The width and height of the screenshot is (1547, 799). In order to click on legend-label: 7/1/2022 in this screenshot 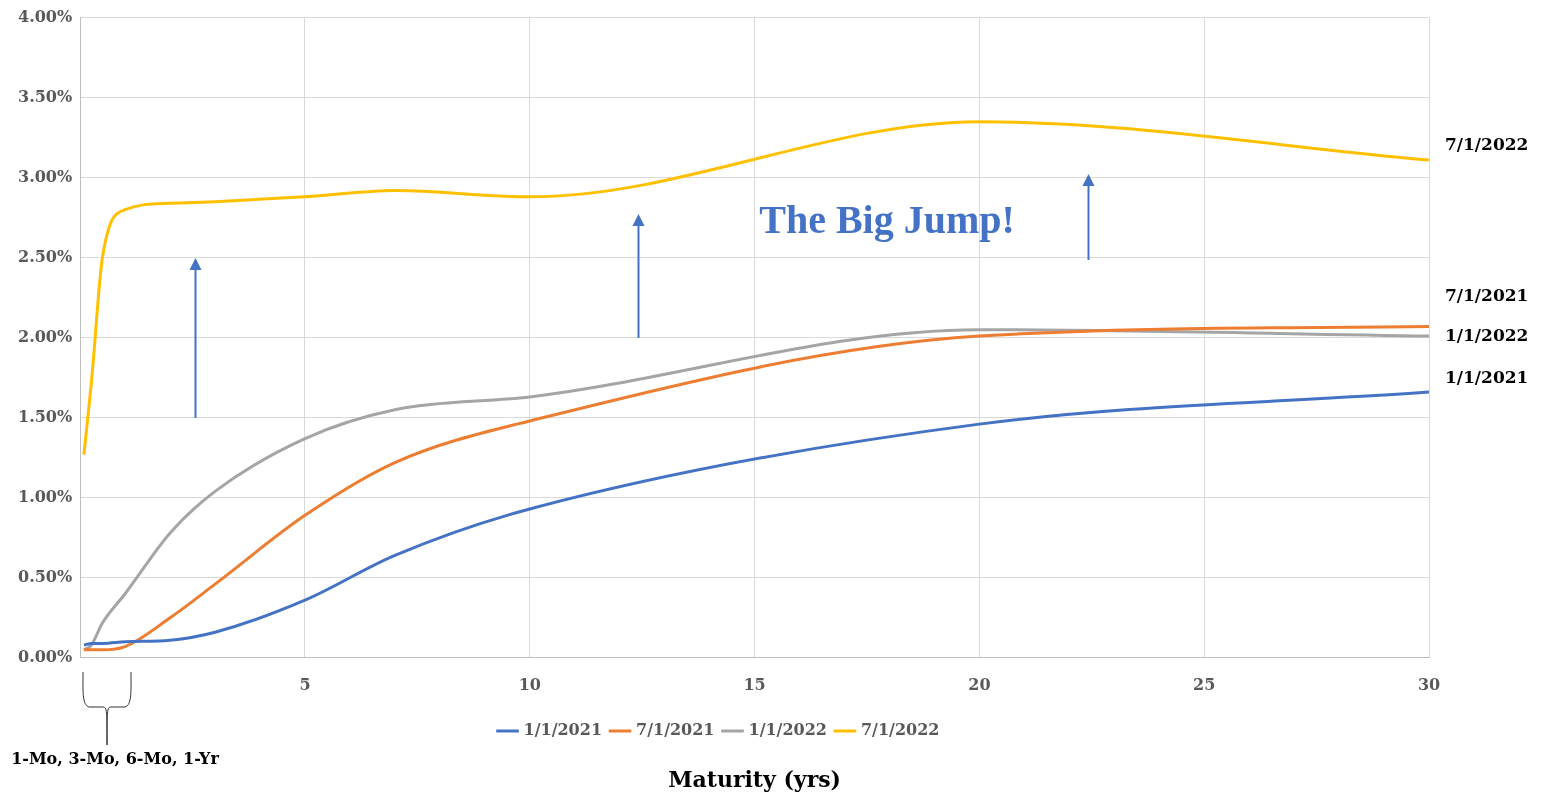, I will do `click(900, 730)`.